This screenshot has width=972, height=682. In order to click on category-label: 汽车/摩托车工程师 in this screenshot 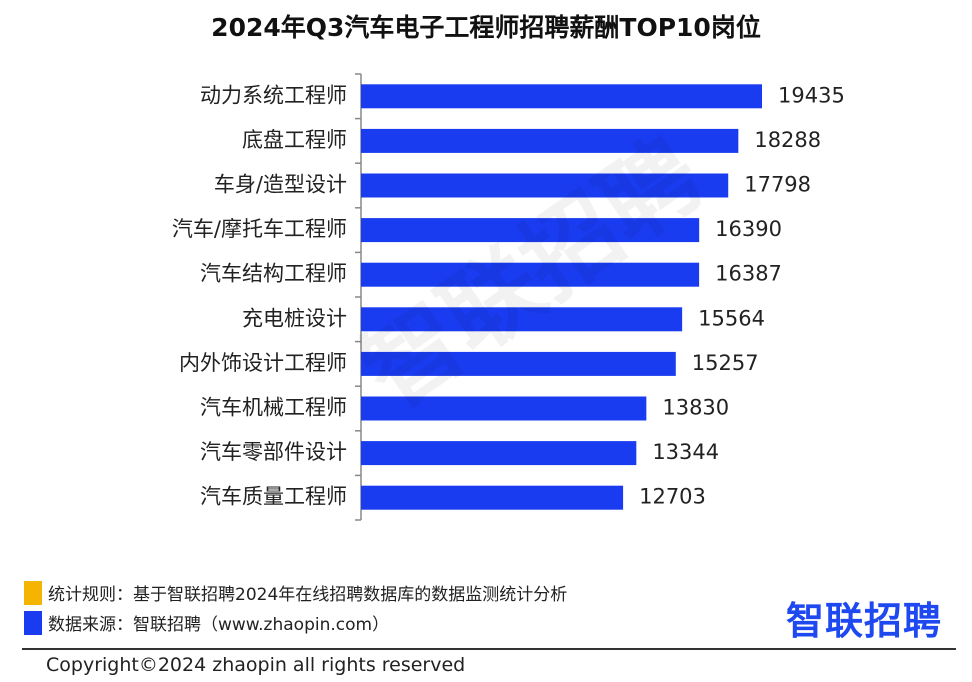, I will do `click(259, 229)`.